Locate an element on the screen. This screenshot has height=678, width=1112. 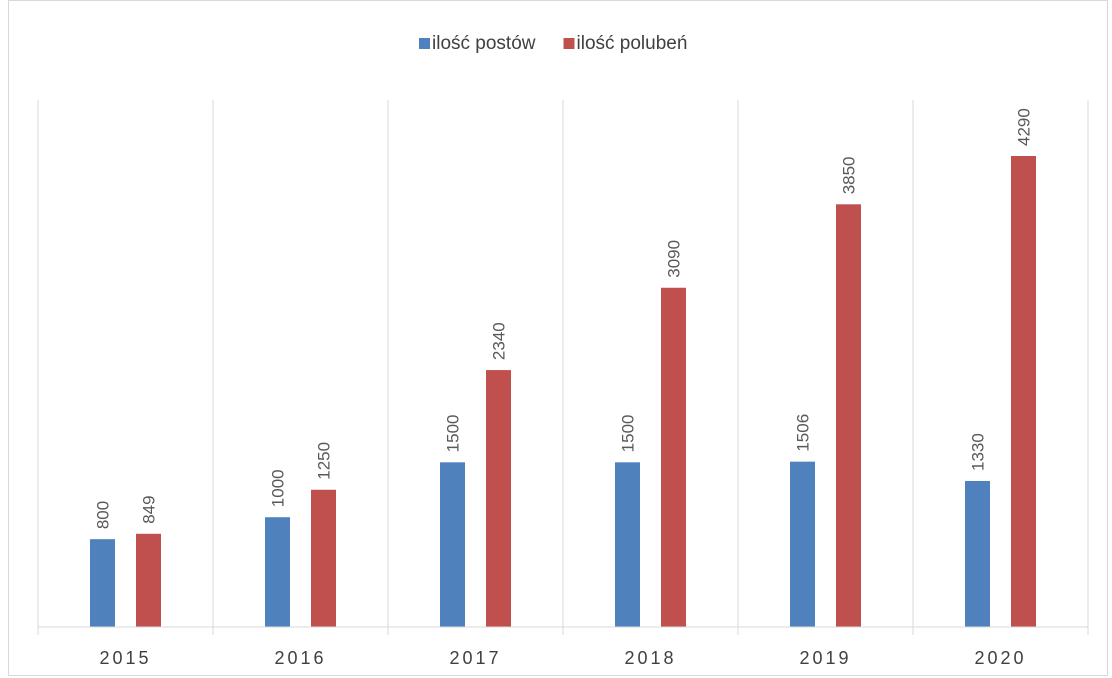
x-tick-label: 2017 is located at coordinates (475, 658).